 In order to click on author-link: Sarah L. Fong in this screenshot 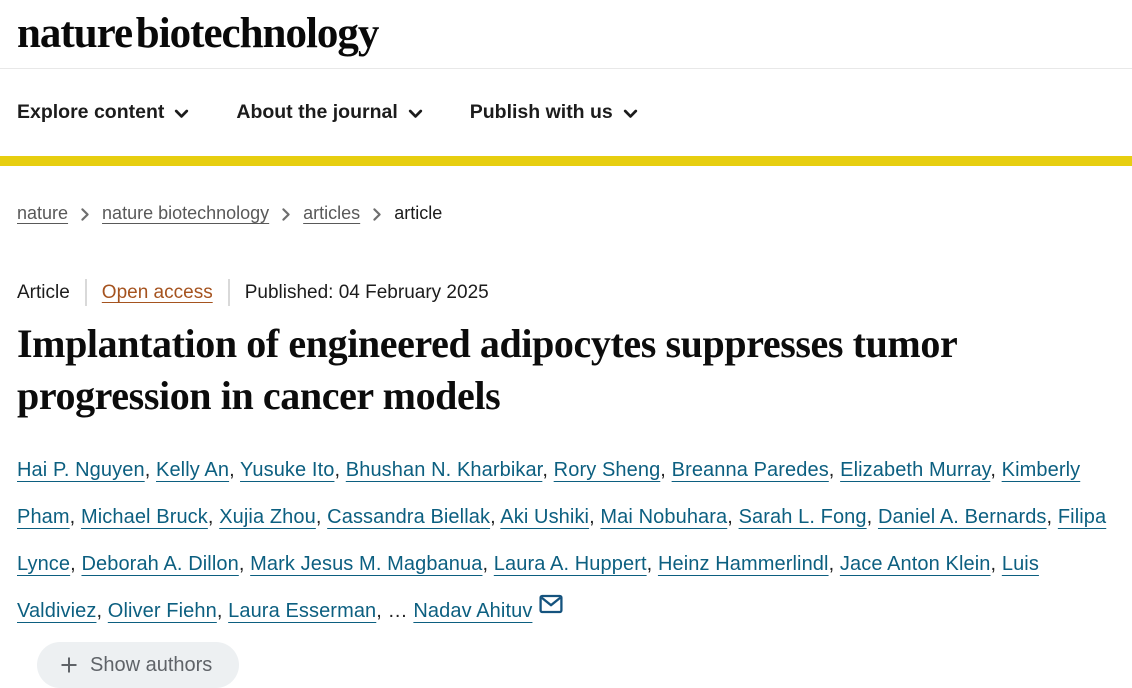, I will do `click(802, 517)`.